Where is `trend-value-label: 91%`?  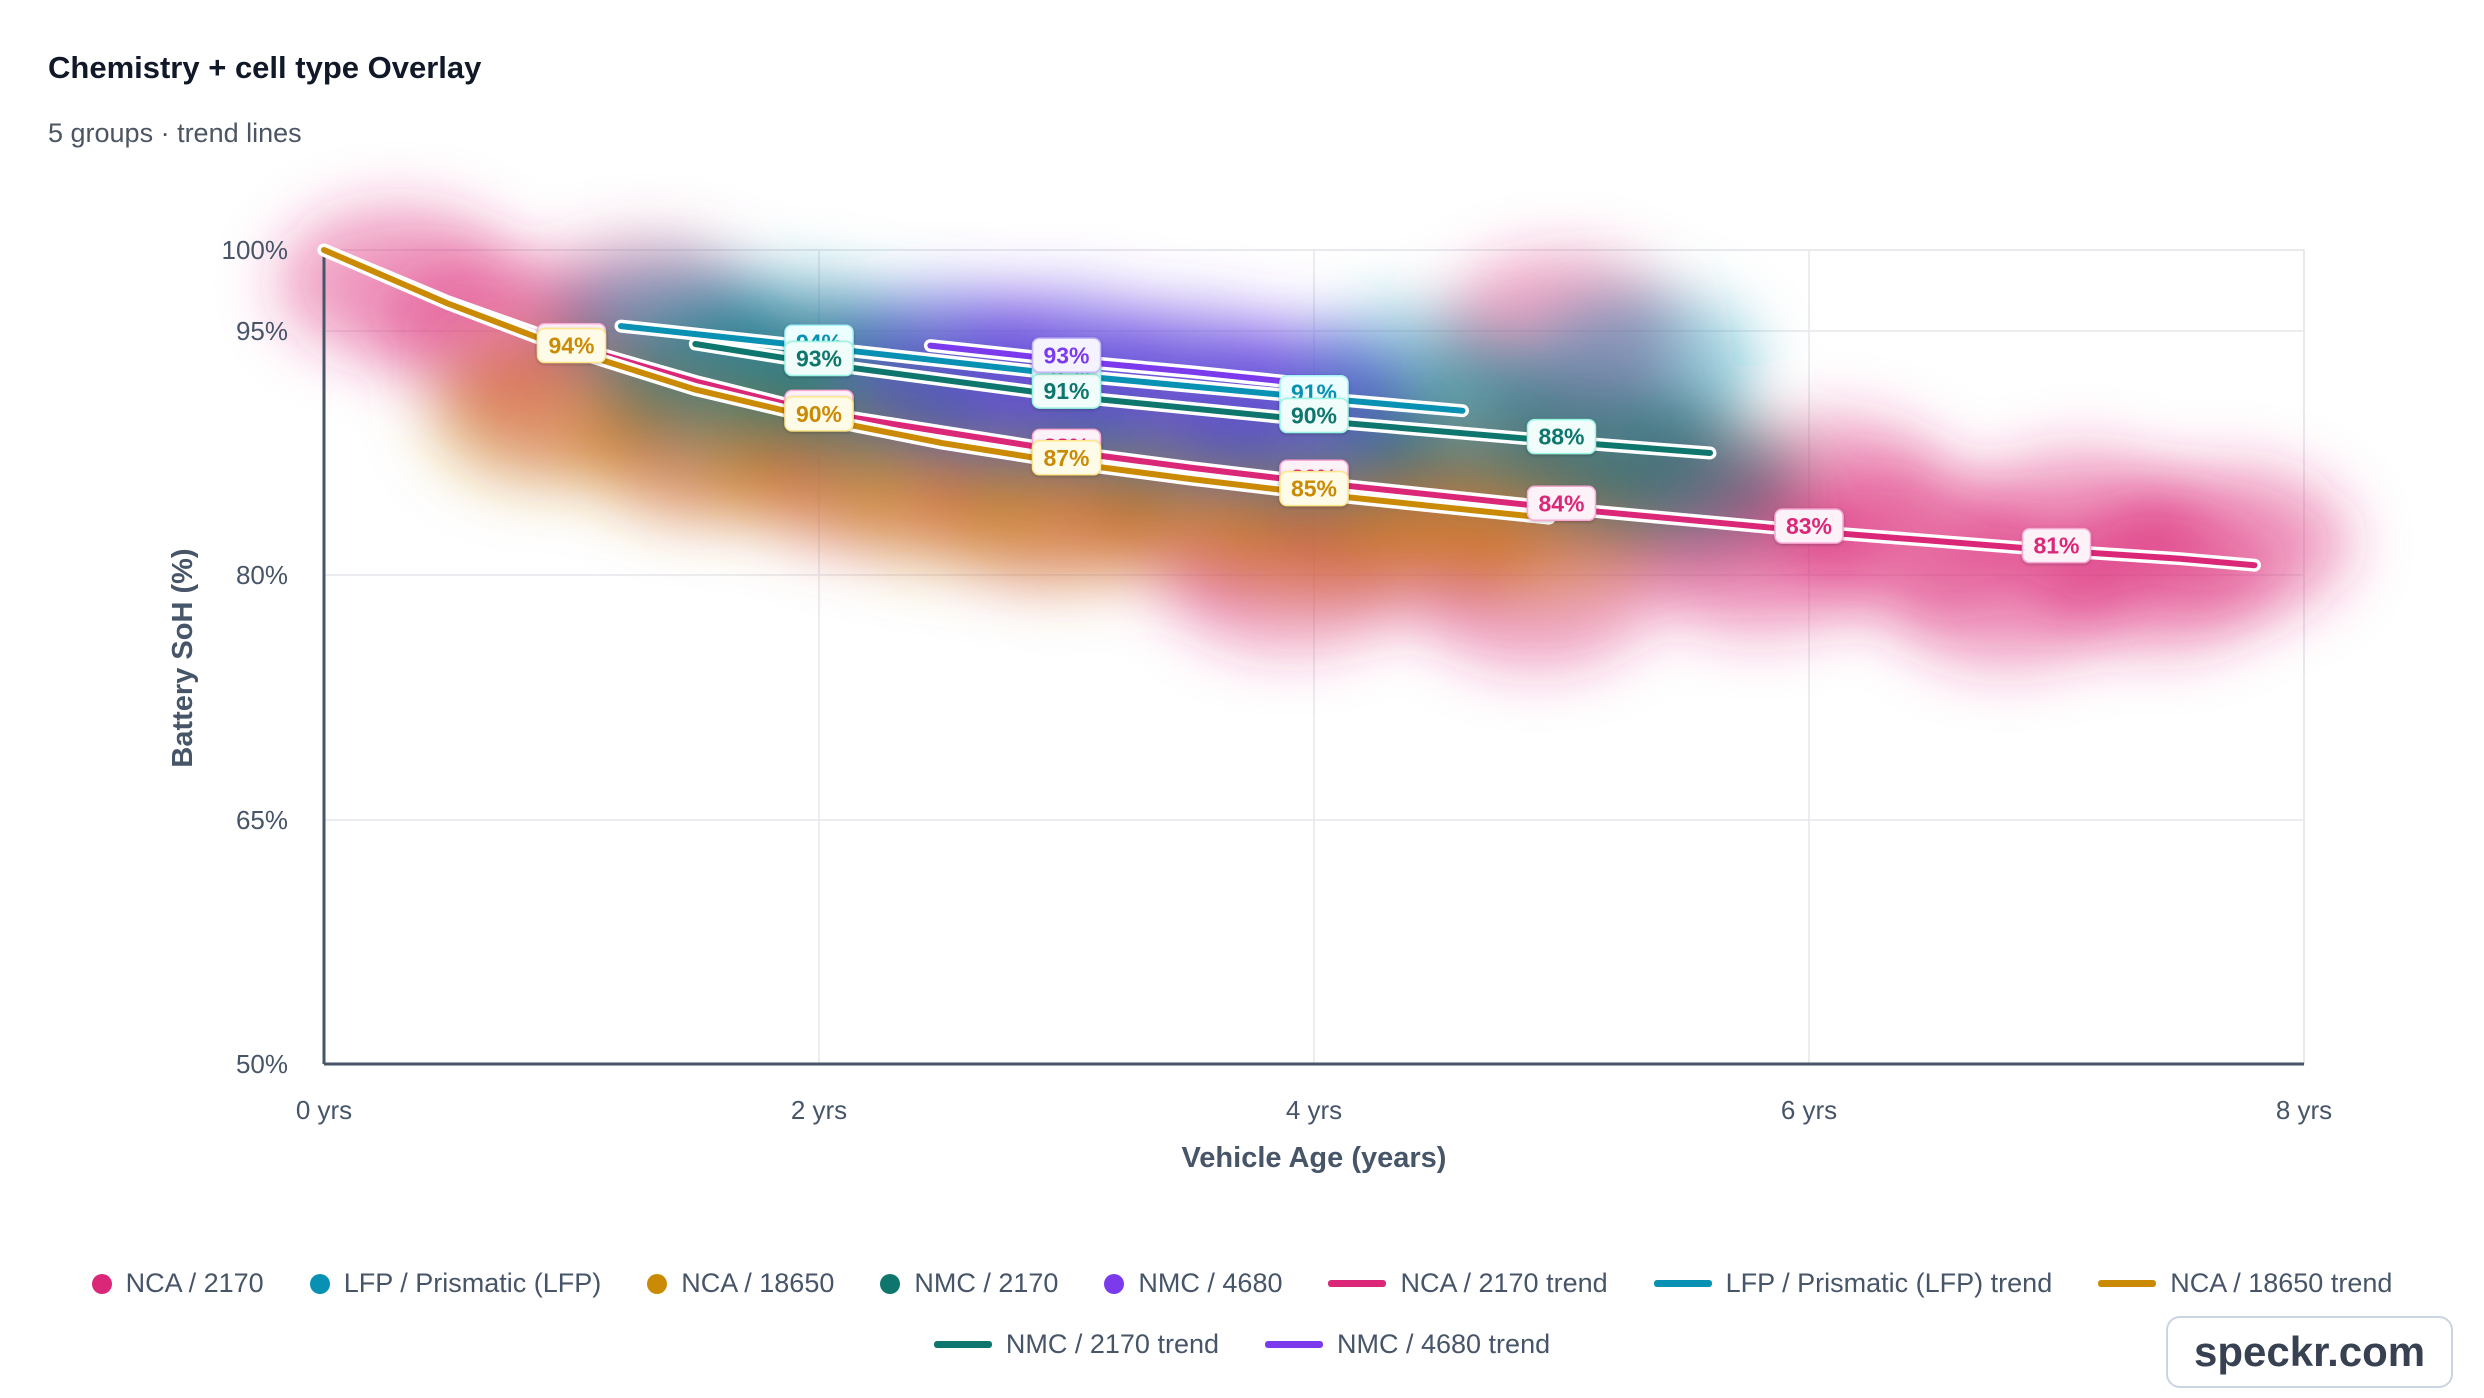
trend-value-label: 91% is located at coordinates (1066, 391).